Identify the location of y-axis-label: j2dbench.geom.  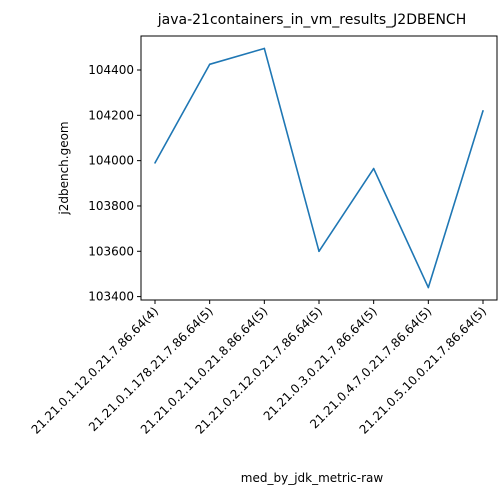
(64, 168).